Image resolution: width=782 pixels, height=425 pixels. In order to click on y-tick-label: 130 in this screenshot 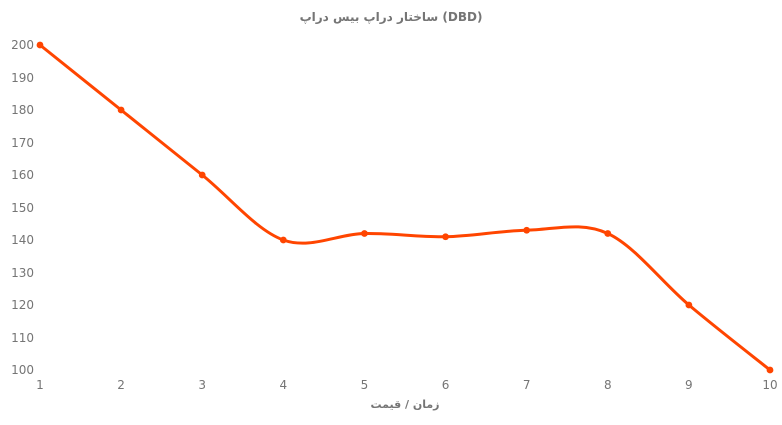, I will do `click(22, 272)`.